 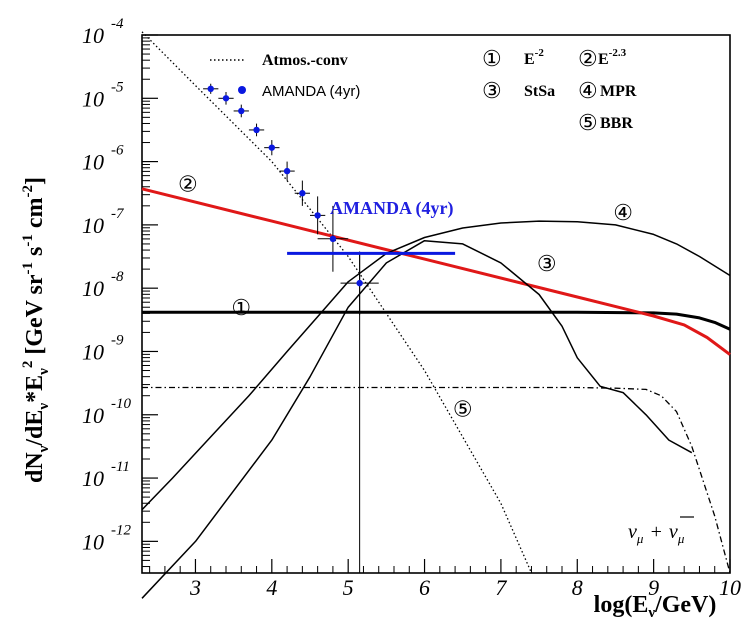 What do you see at coordinates (673, 532) in the screenshot?
I see `nu-symbol-2: ν` at bounding box center [673, 532].